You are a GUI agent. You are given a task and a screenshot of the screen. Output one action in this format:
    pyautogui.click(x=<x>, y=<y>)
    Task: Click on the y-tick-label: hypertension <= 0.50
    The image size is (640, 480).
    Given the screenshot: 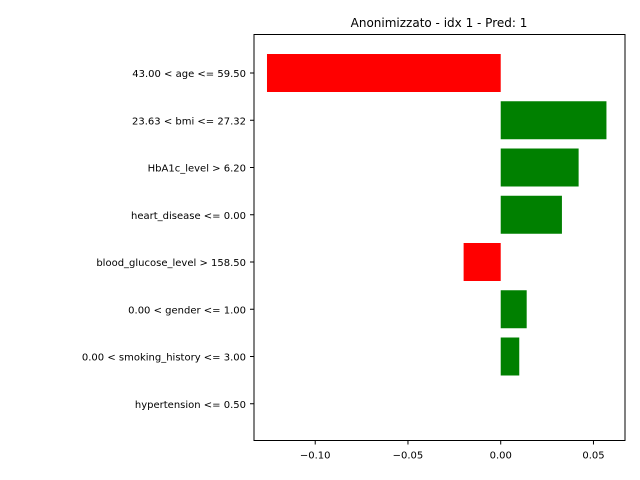 What is the action you would take?
    pyautogui.click(x=190, y=405)
    